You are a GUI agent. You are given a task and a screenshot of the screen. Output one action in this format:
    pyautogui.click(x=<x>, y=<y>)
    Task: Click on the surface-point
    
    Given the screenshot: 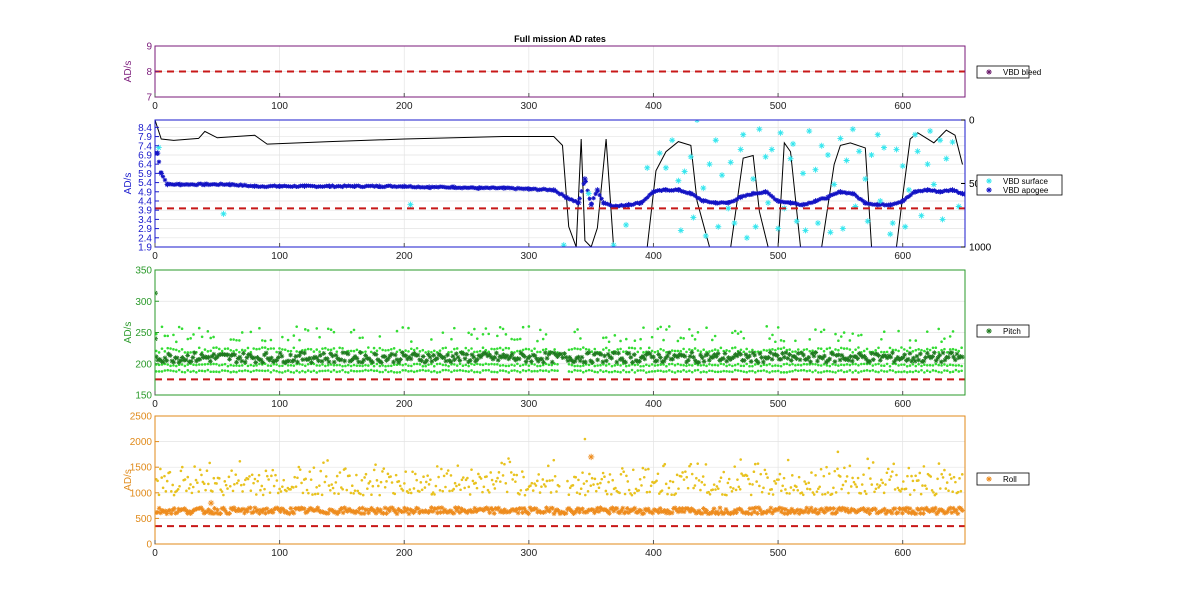 What is the action you would take?
    pyautogui.click(x=703, y=188)
    